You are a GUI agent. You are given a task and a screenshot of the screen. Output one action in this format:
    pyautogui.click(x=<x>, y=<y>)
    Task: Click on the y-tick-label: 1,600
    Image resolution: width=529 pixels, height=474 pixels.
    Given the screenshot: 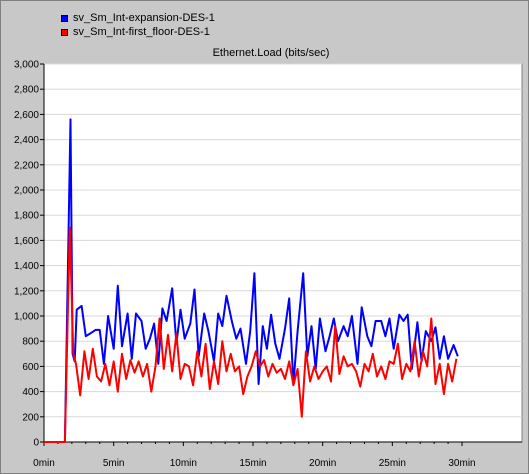 What is the action you would take?
    pyautogui.click(x=26, y=241)
    